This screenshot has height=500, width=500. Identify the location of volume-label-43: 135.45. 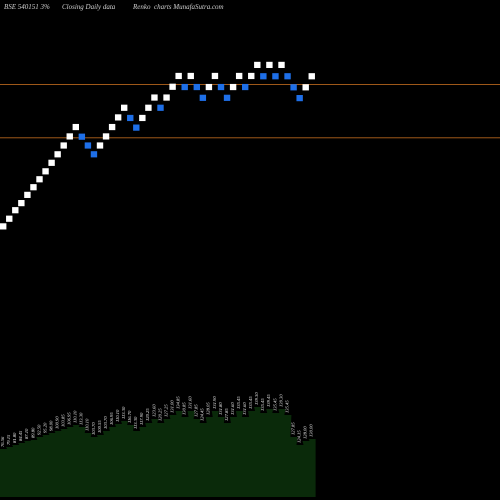
(262, 404).